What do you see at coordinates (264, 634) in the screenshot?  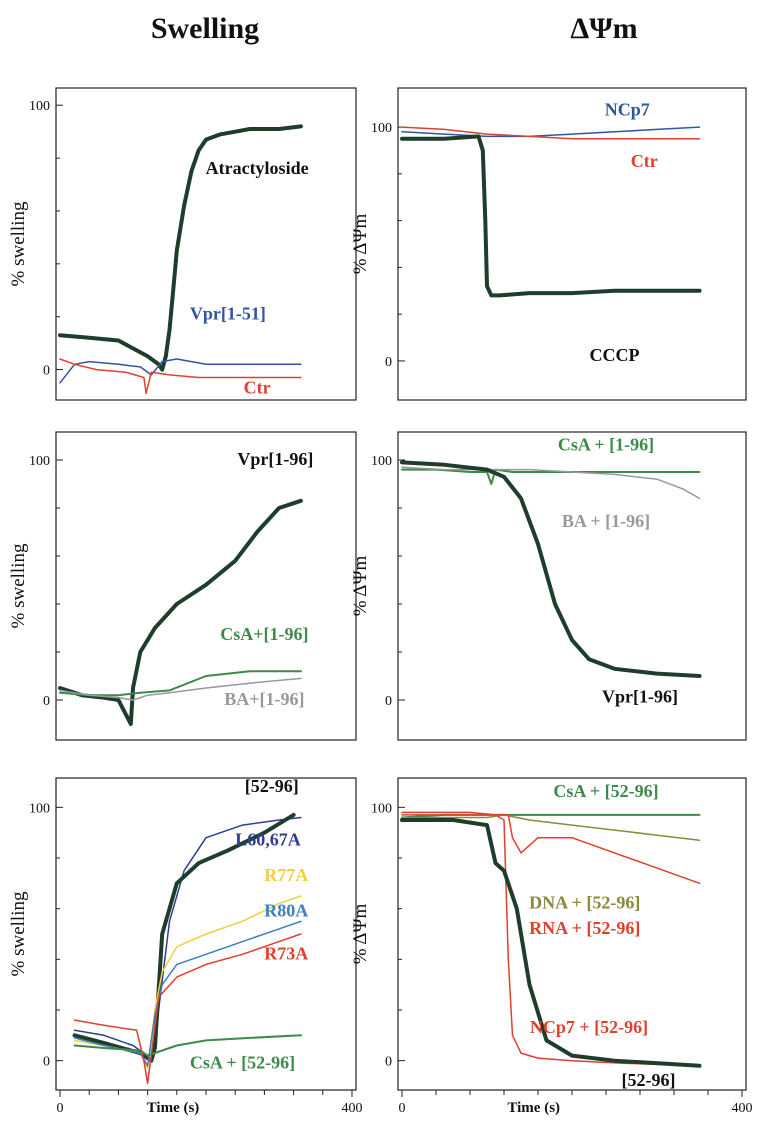 I see `series-label: CsA+[1-96]` at bounding box center [264, 634].